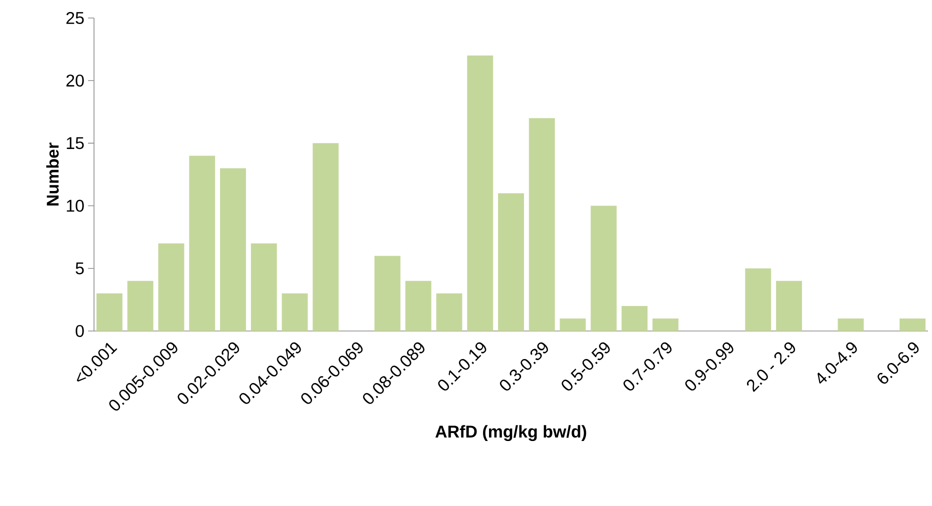  I want to click on x-tick-label: 2.0 - 2.9, so click(771, 367).